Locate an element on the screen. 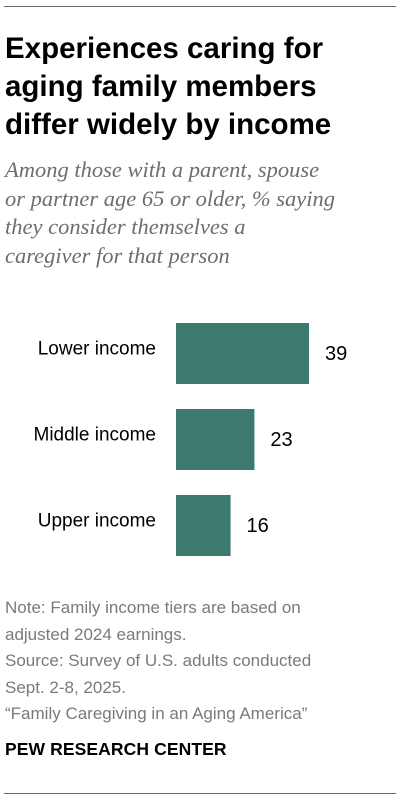  category-label: Lower income is located at coordinates (97, 349).